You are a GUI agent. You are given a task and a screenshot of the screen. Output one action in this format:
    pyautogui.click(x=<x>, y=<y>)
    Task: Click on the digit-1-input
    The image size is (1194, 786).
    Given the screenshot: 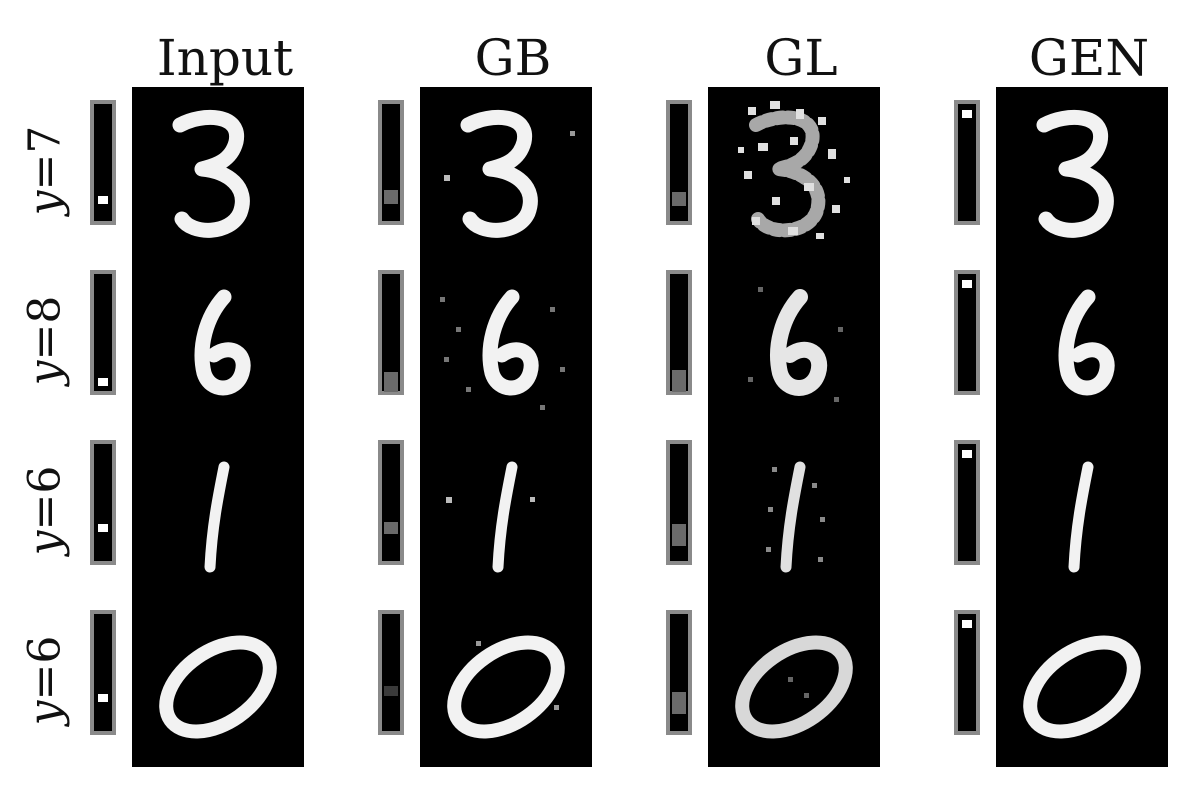 What is the action you would take?
    pyautogui.click(x=217, y=517)
    